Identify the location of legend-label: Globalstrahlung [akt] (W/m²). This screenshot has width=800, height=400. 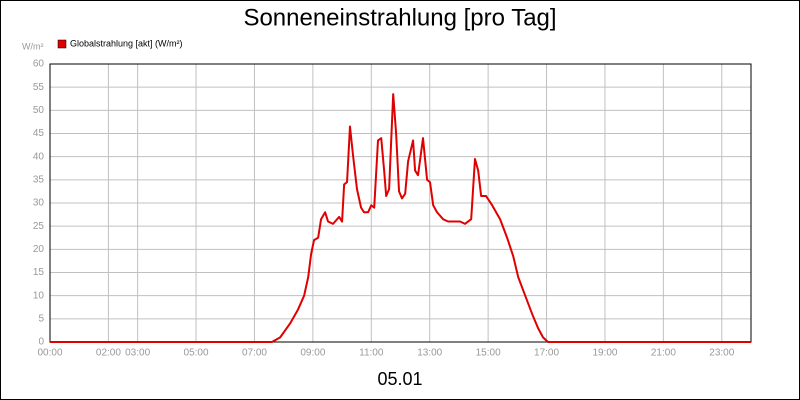
(126, 43).